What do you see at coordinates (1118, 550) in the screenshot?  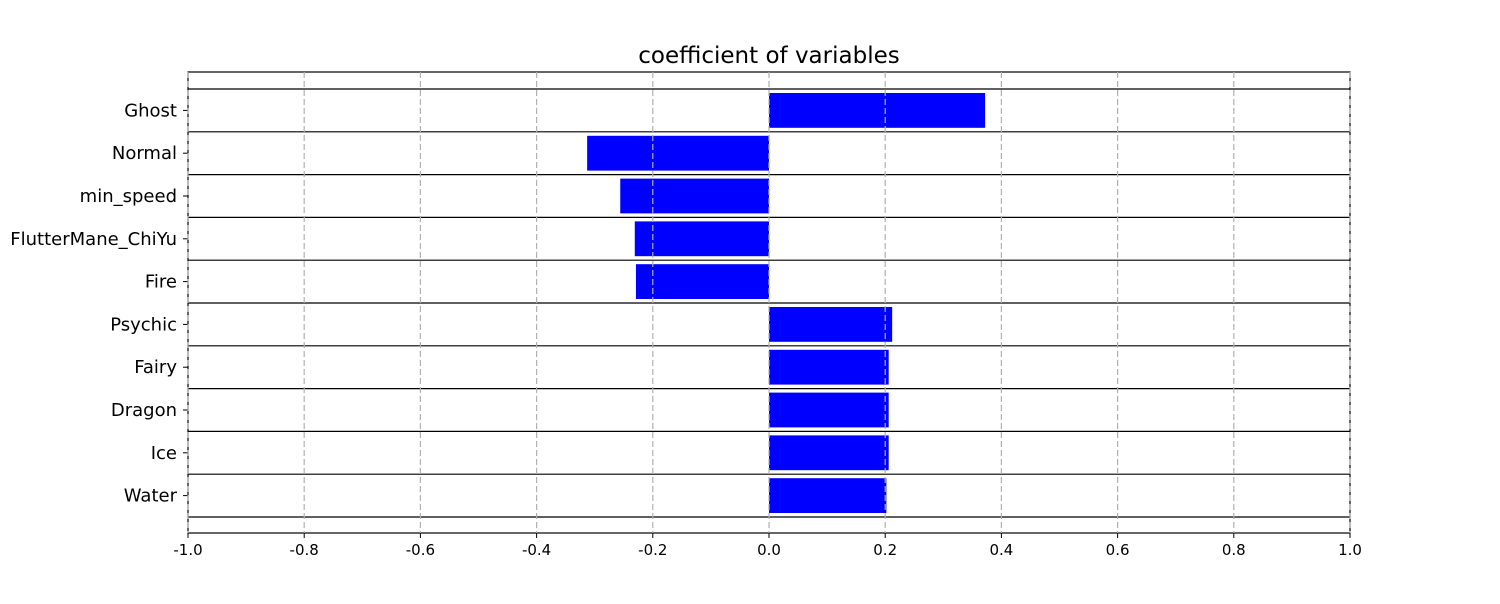 I see `x-tick-label: 0.6` at bounding box center [1118, 550].